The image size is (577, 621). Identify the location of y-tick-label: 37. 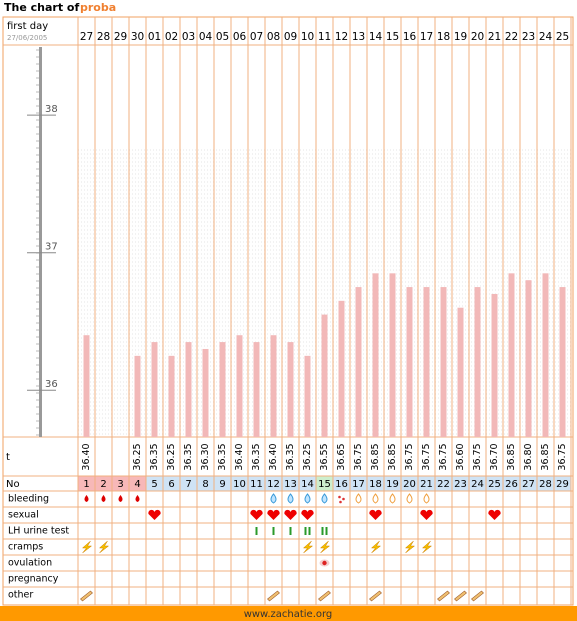
(51, 247).